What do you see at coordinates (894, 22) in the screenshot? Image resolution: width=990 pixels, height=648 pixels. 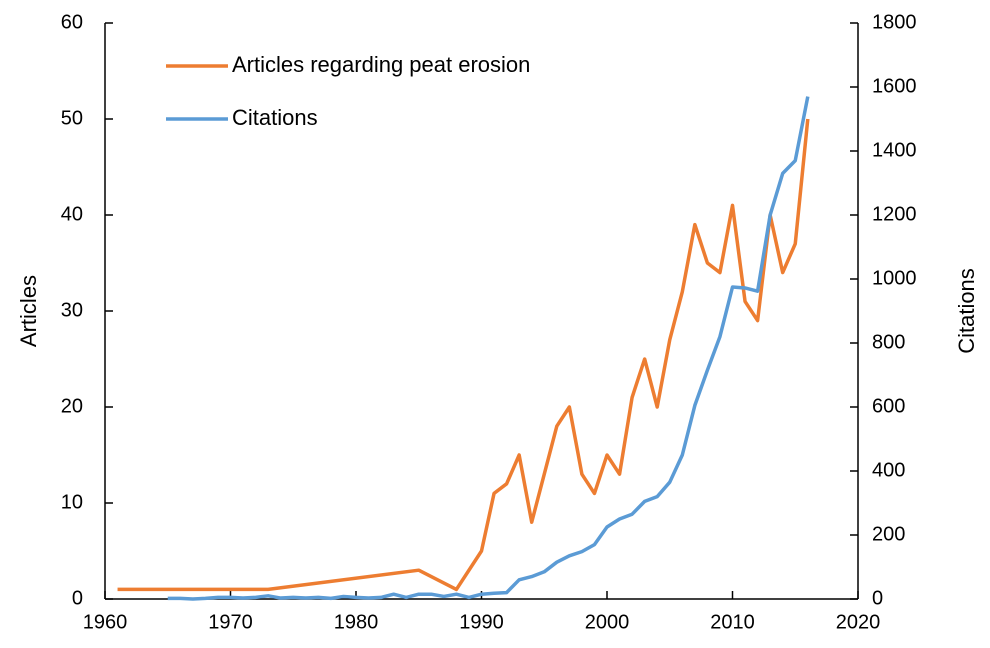 I see `y2-tick-label: 1800` at bounding box center [894, 22].